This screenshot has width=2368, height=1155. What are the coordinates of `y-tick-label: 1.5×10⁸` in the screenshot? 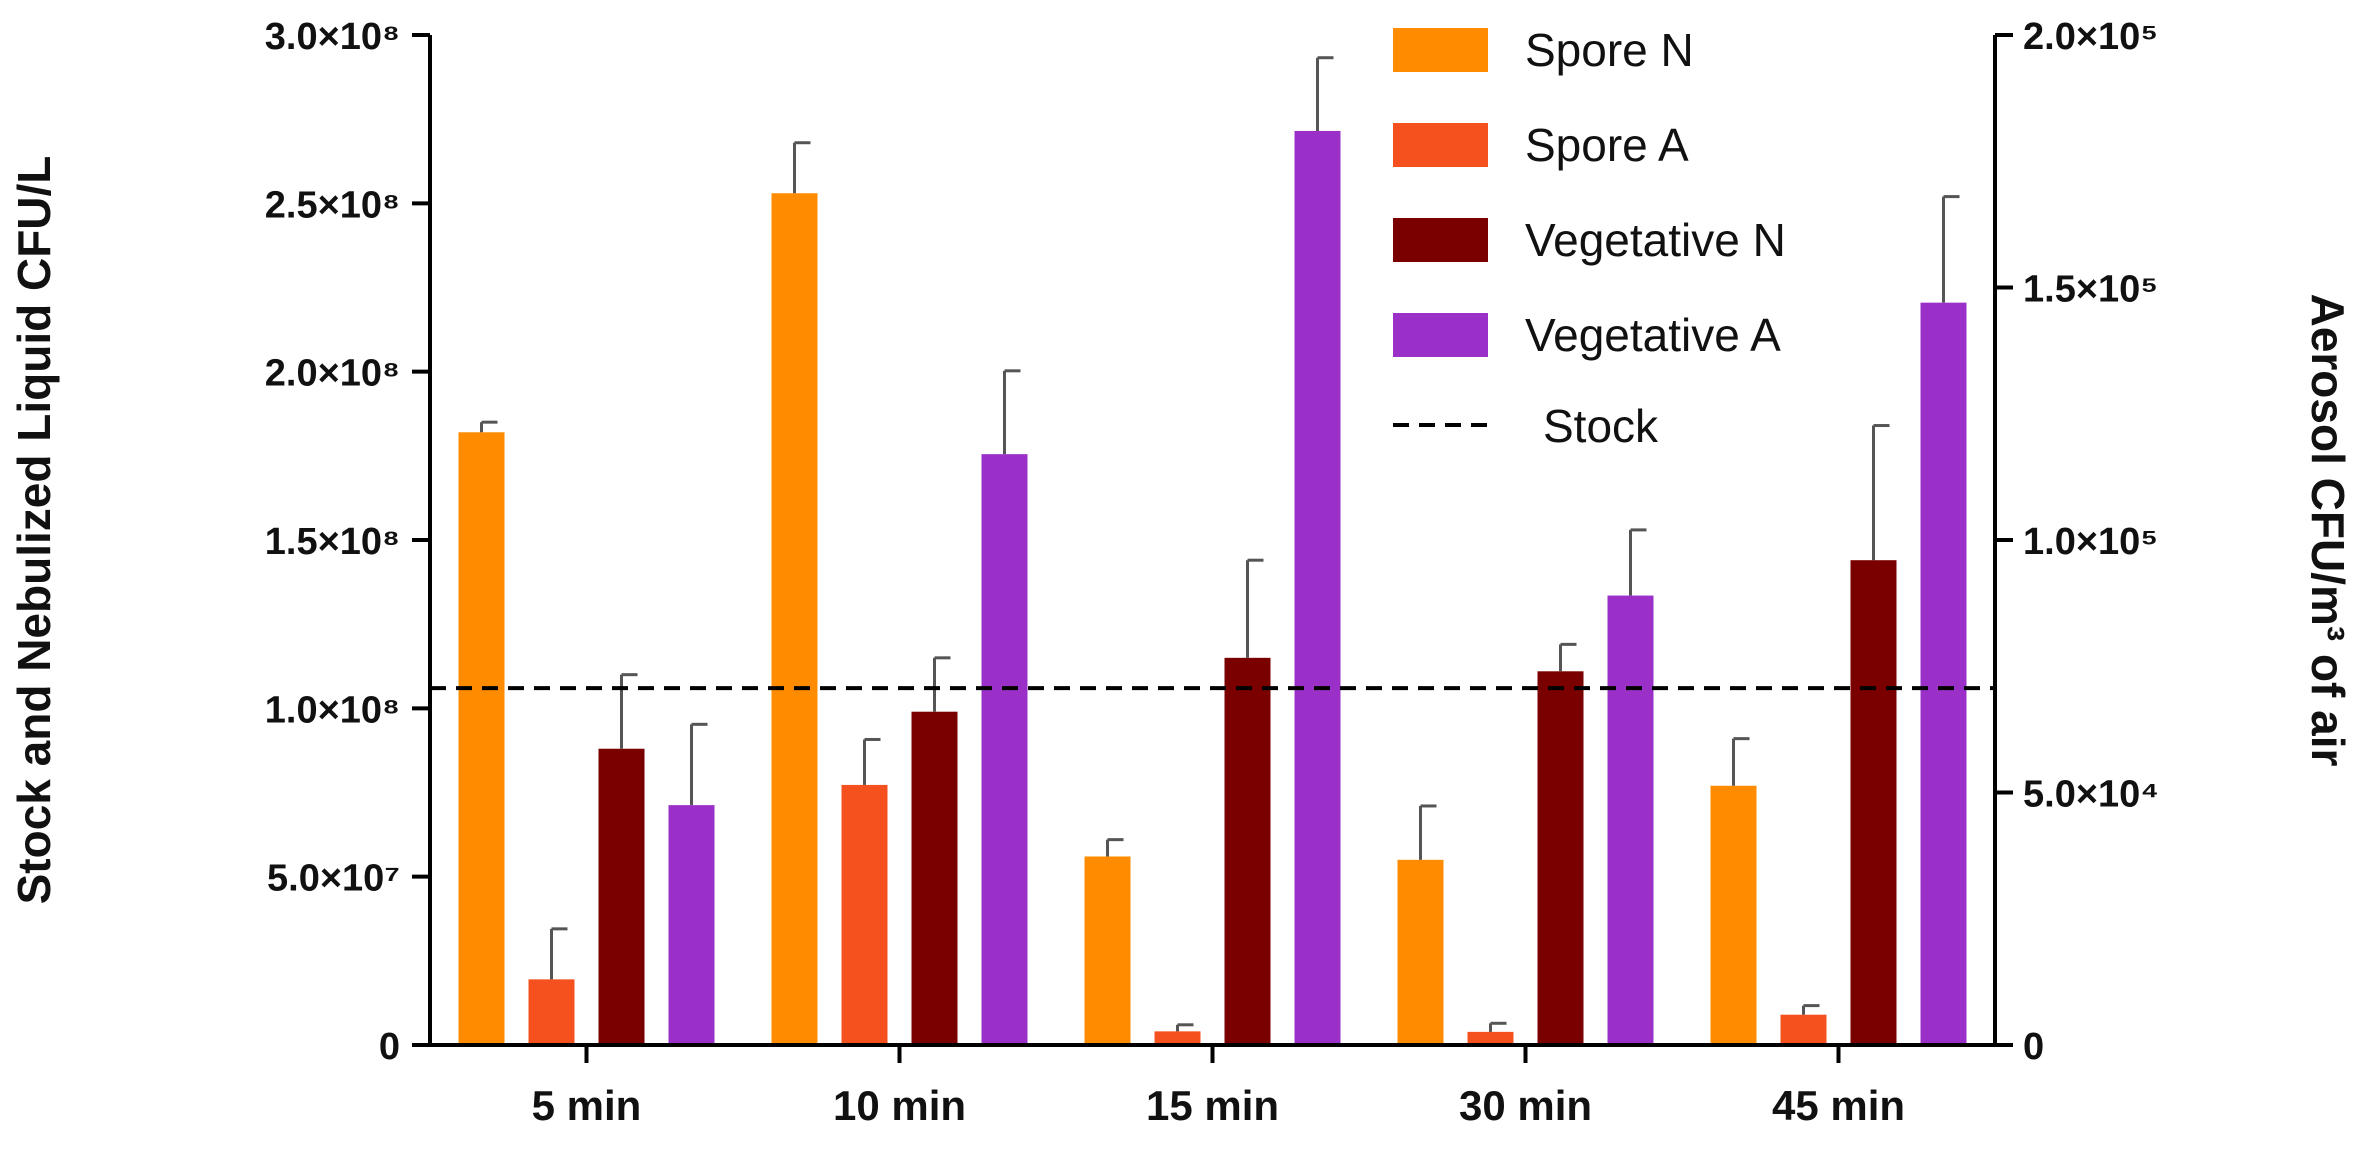 It's located at (332, 542).